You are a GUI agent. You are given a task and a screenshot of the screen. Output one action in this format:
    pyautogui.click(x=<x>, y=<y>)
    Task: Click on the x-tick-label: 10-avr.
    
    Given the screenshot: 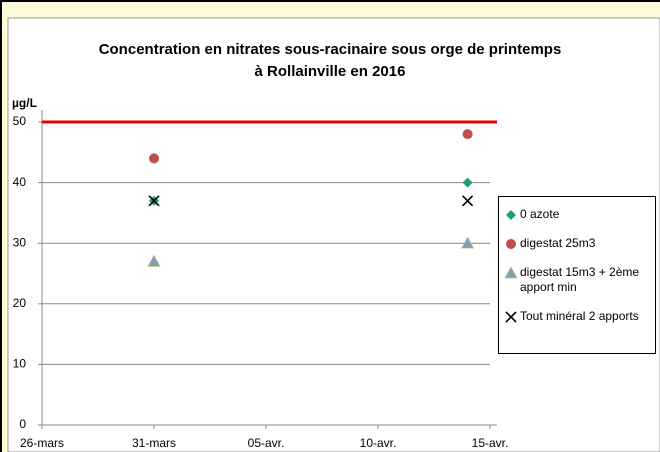 What is the action you would take?
    pyautogui.click(x=378, y=443)
    